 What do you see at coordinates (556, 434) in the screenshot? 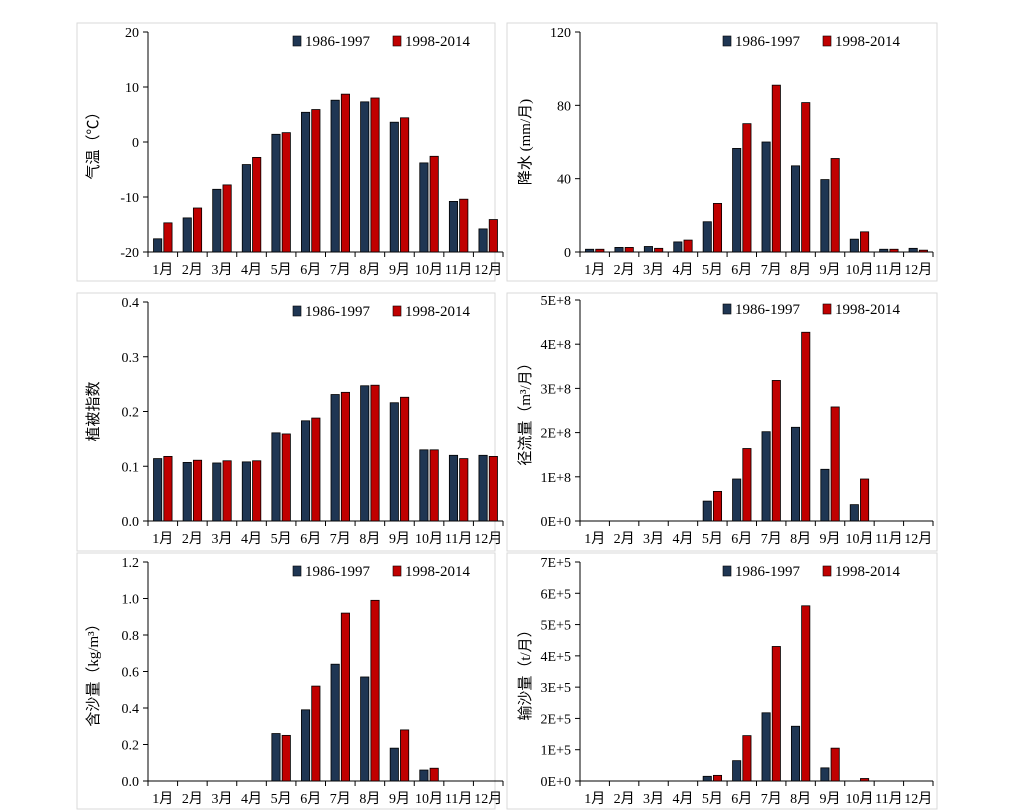
I see `y-tick-label: 2E+8` at bounding box center [556, 434].